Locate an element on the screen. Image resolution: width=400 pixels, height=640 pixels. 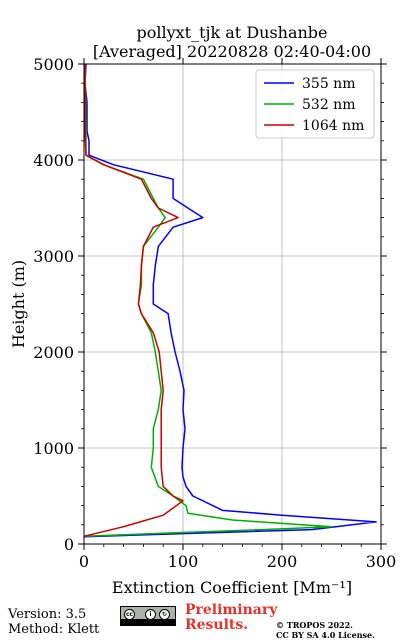
legend-box is located at coordinates (315, 104).